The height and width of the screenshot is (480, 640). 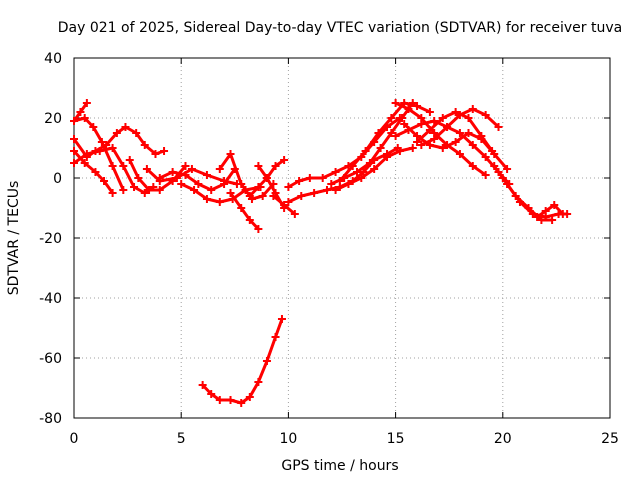 I want to click on series-sat-y, so click(x=460, y=127).